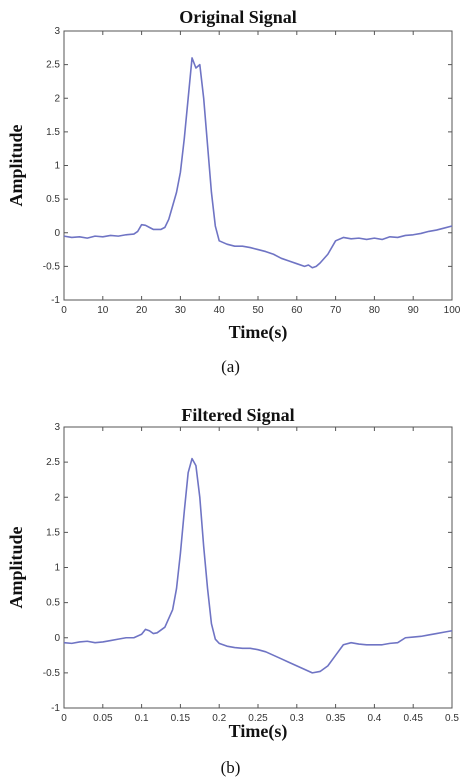  What do you see at coordinates (16, 567) in the screenshot?
I see `y-axis-label-b: Amplitude` at bounding box center [16, 567].